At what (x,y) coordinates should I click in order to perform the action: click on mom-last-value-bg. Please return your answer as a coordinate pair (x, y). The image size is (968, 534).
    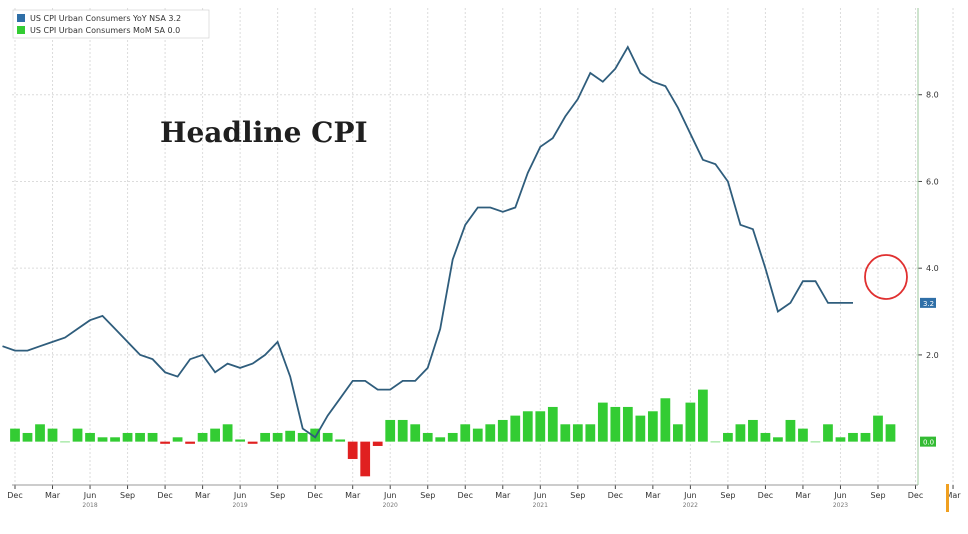
    Looking at the image, I should click on (928, 441).